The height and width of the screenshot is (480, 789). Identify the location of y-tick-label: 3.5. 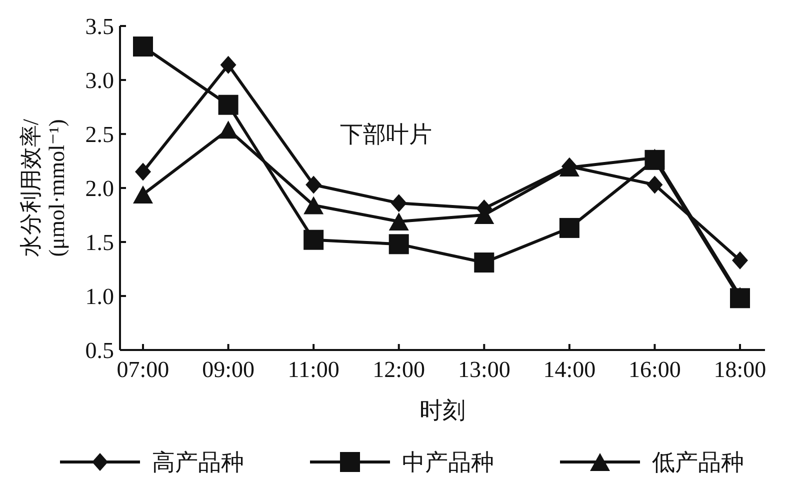
(99, 26).